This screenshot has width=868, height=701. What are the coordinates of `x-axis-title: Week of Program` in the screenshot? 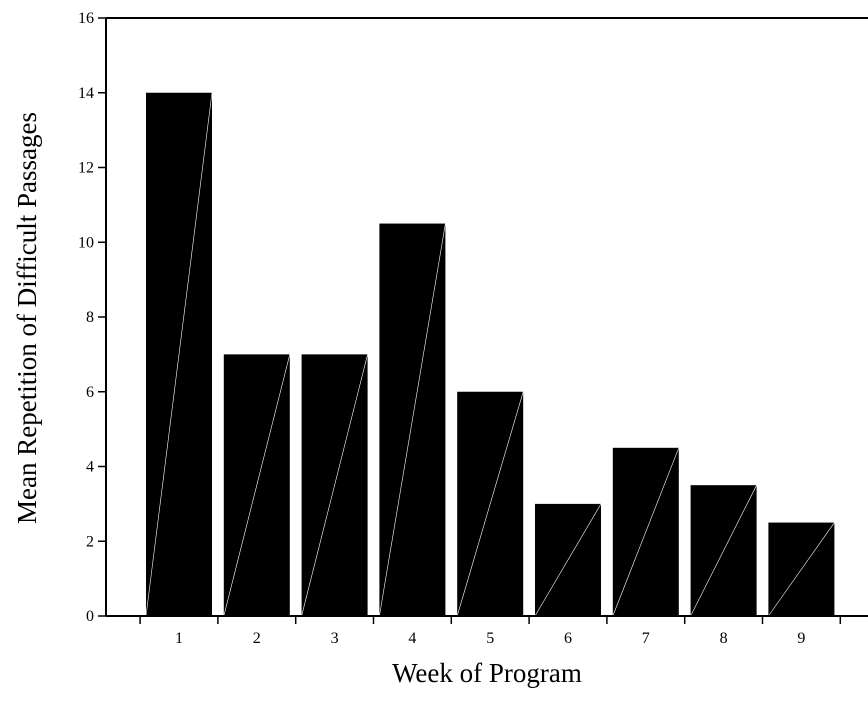 It's located at (487, 673).